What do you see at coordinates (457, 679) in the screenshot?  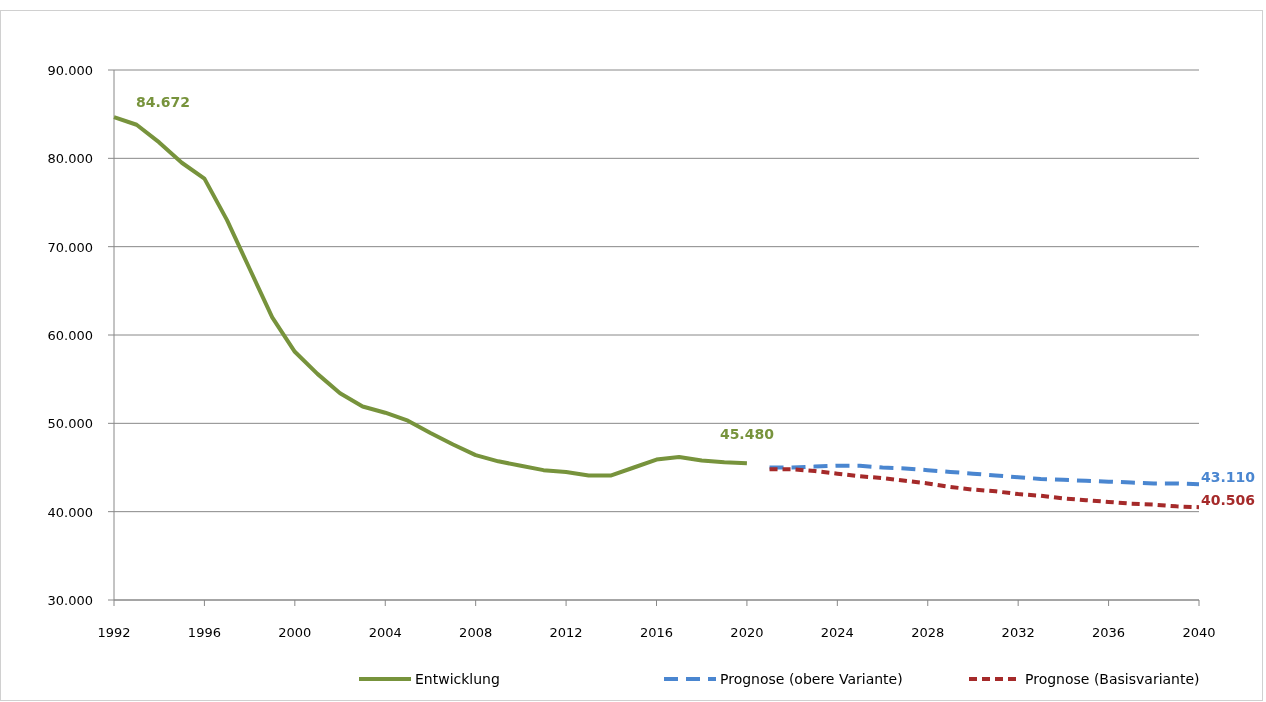 I see `legend-label: Entwicklung` at bounding box center [457, 679].